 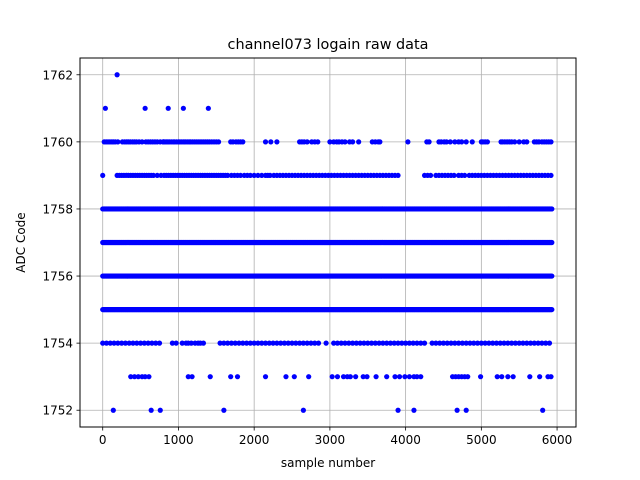 I want to click on chart-title: channel073 logain raw data, so click(x=328, y=45).